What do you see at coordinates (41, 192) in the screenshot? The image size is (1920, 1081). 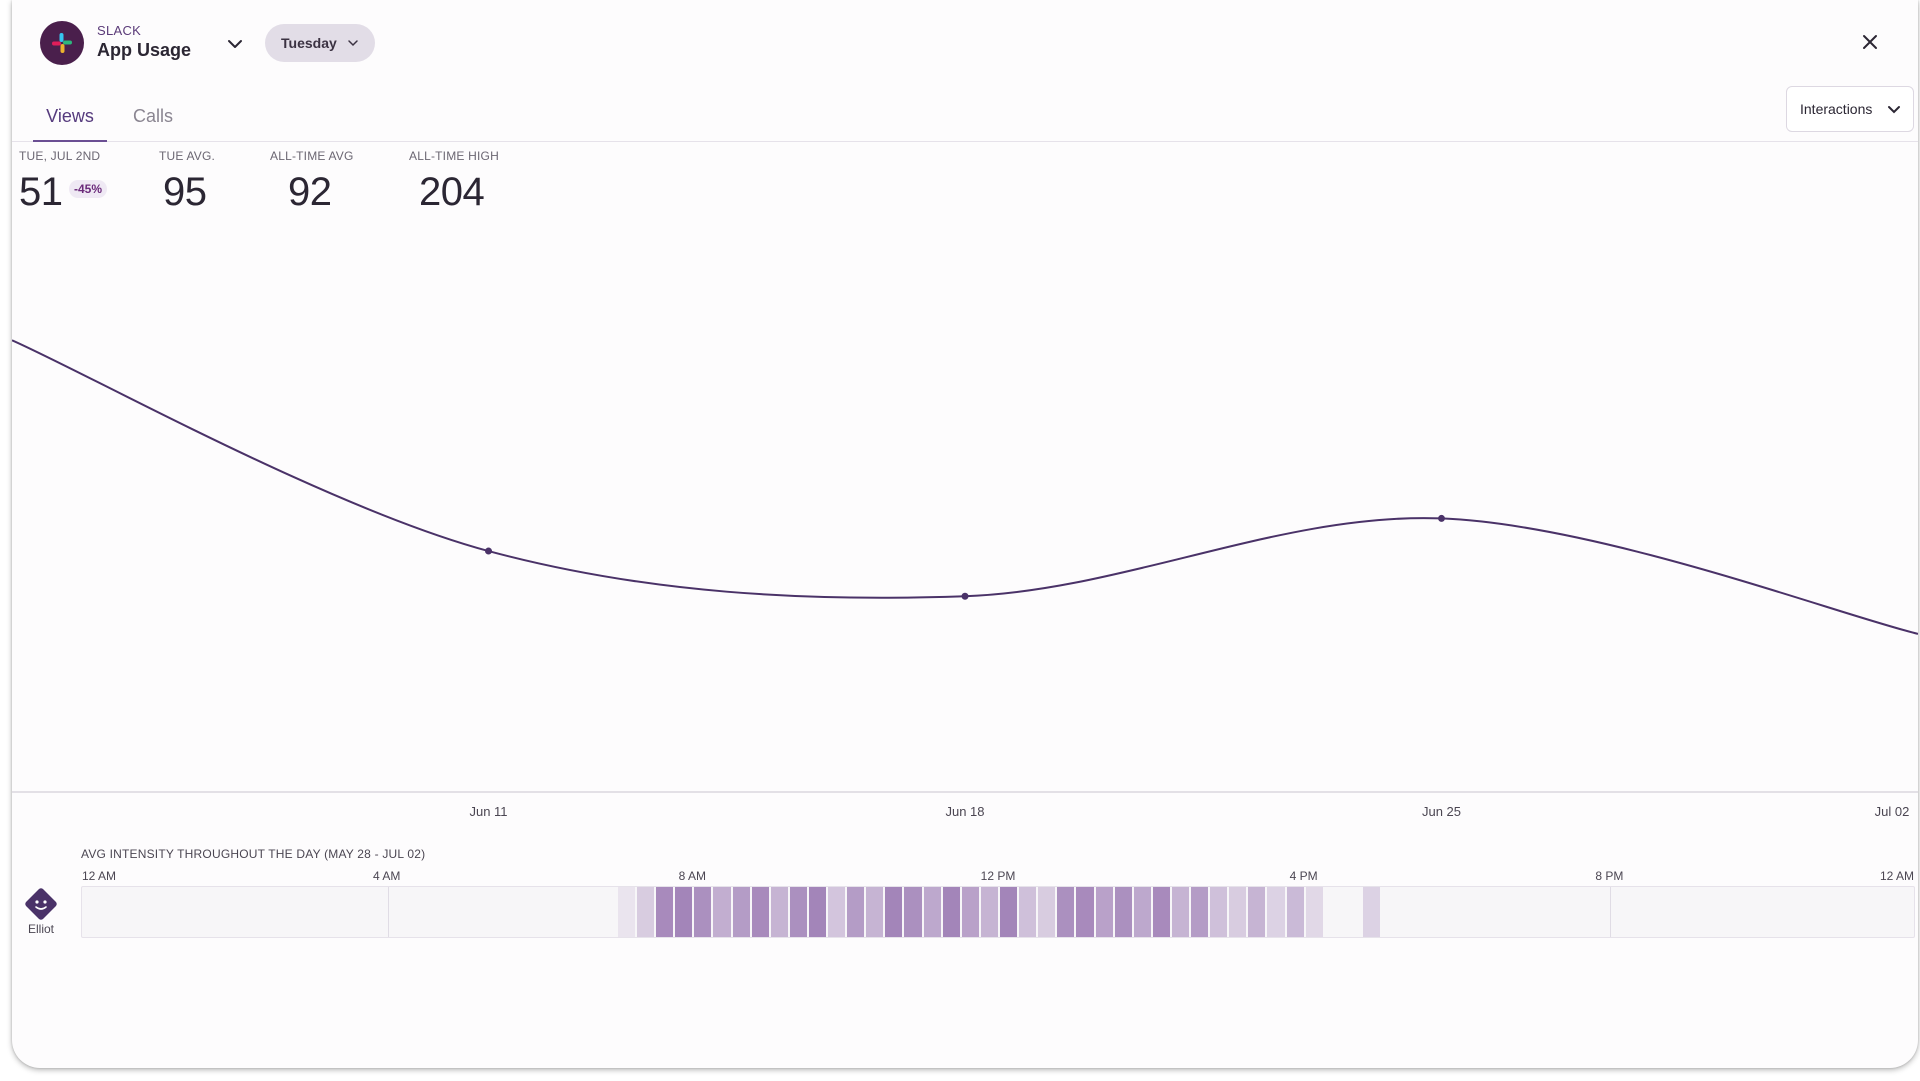 I see `stat-value: 51` at bounding box center [41, 192].